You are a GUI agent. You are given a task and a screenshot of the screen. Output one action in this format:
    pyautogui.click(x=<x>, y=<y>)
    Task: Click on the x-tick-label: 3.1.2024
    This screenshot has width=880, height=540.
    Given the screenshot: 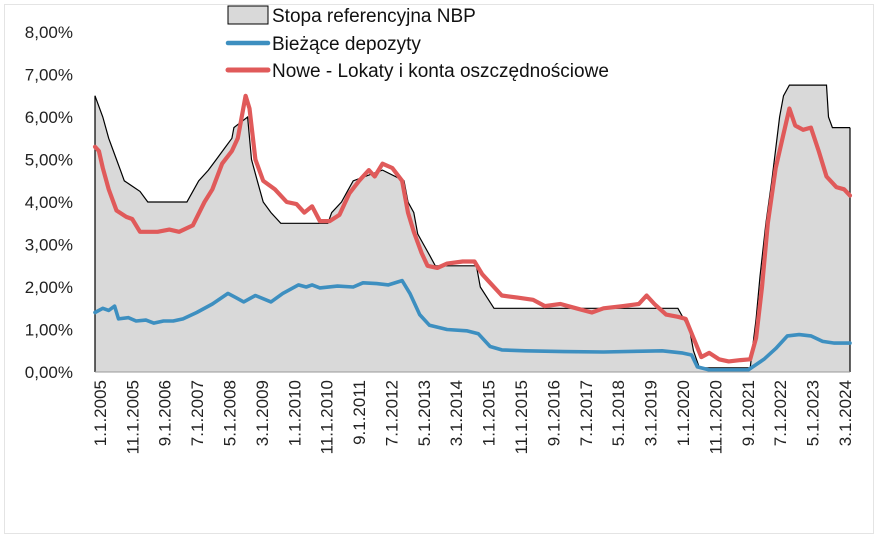 What is the action you would take?
    pyautogui.click(x=845, y=413)
    